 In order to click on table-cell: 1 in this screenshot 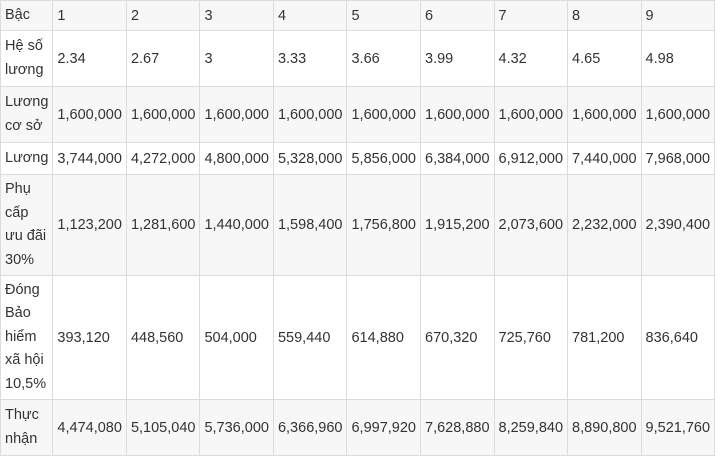, I will do `click(89, 15)`.